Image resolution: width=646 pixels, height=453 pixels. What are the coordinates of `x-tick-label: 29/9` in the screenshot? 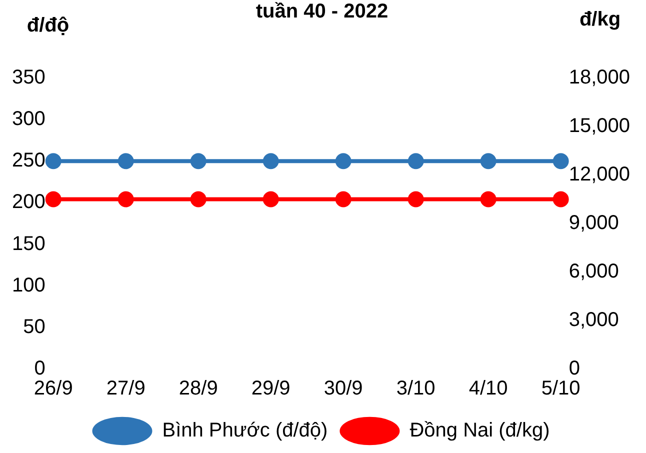 It's located at (270, 389).